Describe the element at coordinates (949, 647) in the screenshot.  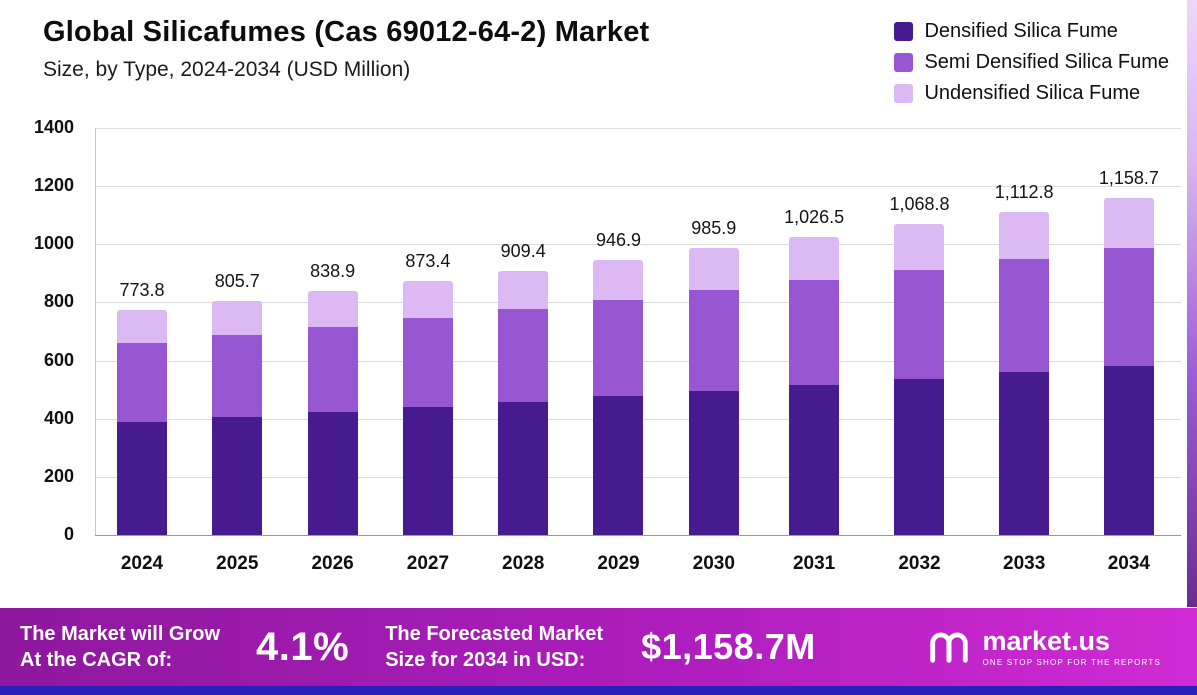
I see `marketus-logo-icon` at that location.